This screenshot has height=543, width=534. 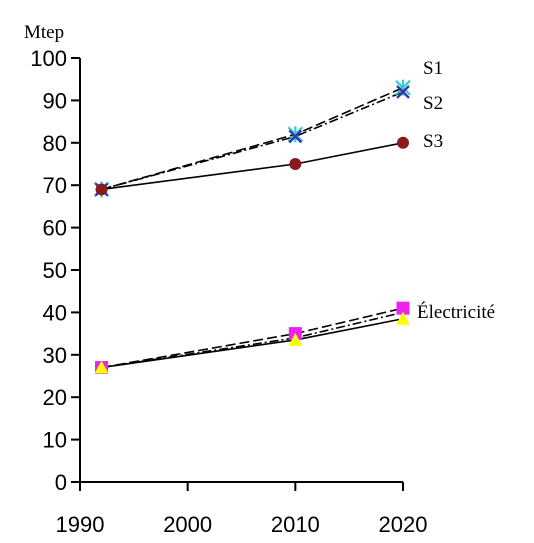 I want to click on y-tick-label-80: 80, so click(x=55, y=143).